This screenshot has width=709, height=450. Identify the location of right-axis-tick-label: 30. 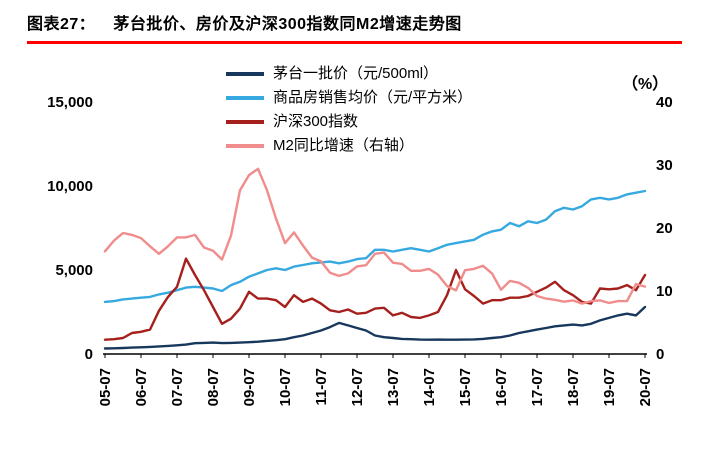
(664, 165).